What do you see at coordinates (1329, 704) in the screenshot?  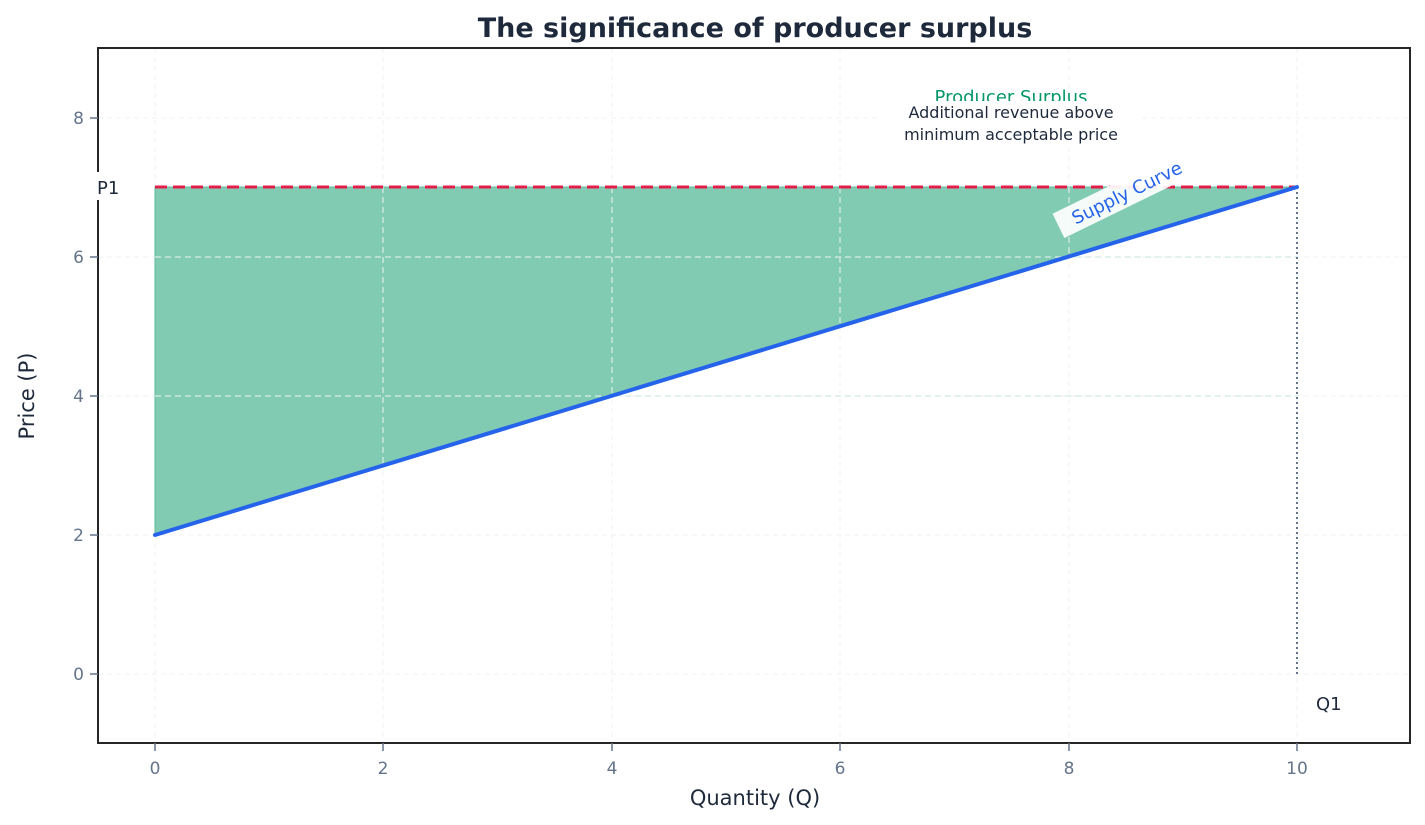 I see `q1-label: Q1` at bounding box center [1329, 704].